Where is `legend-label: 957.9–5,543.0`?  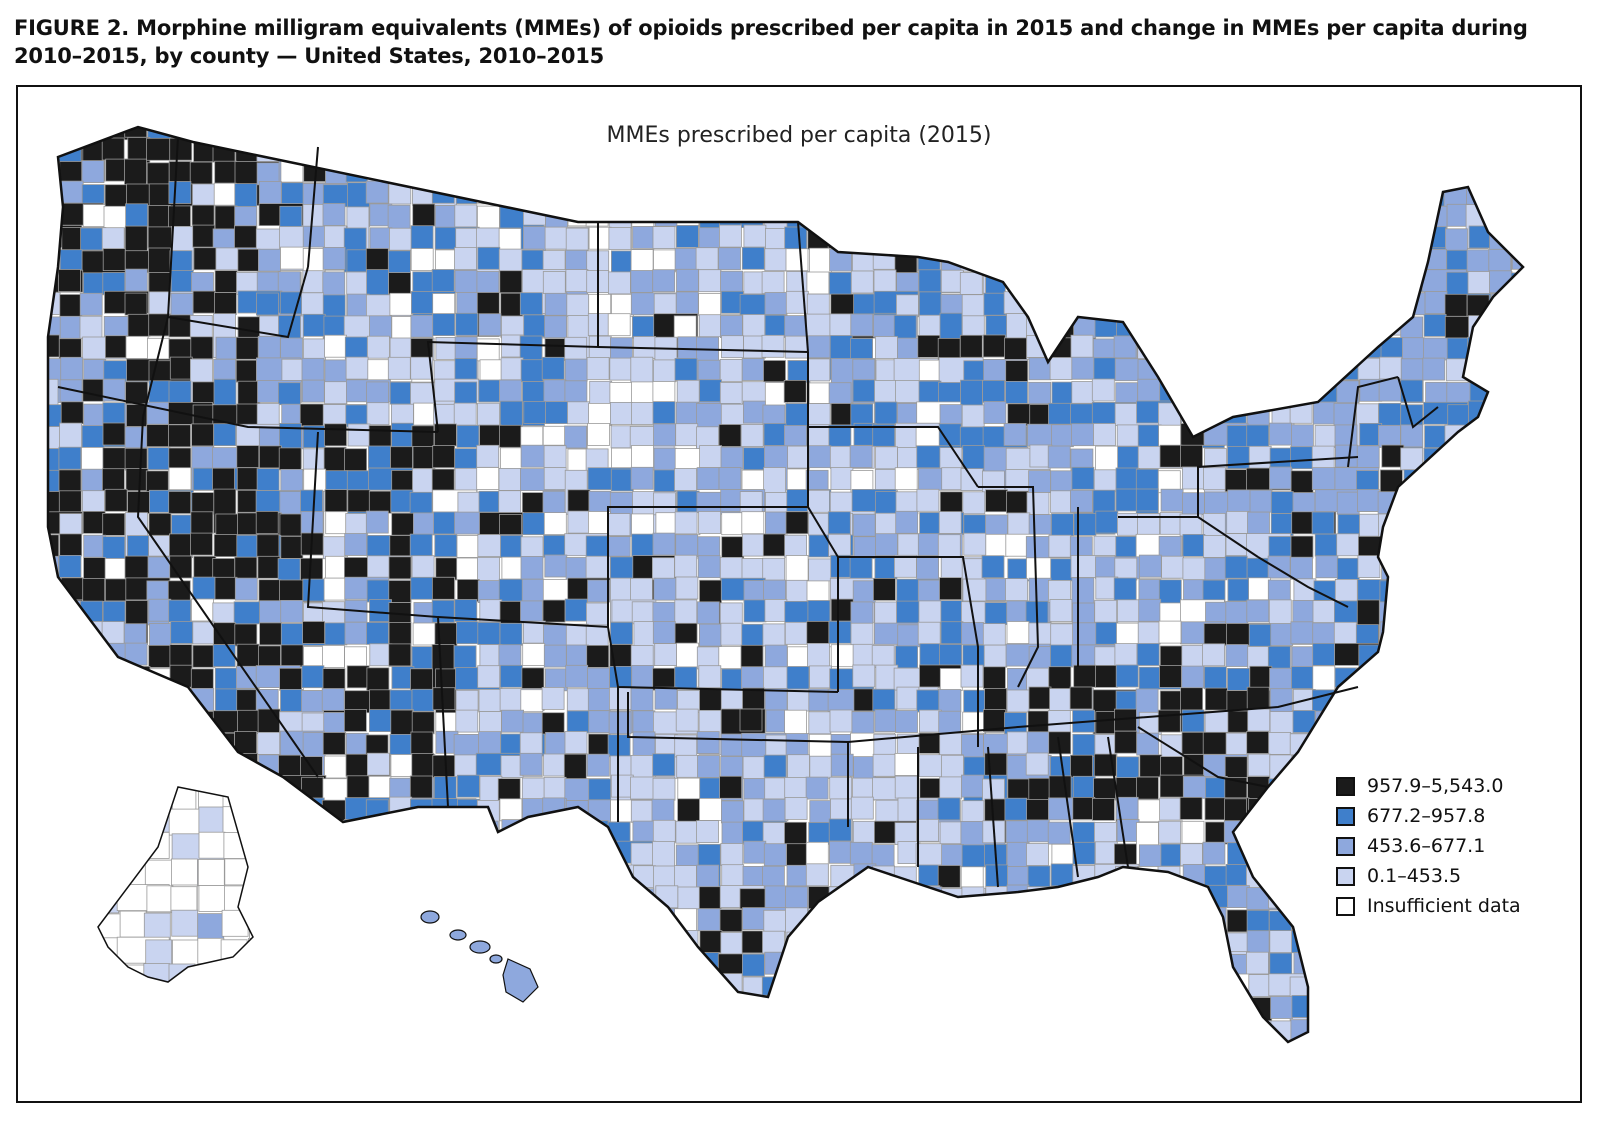 legend-label: 957.9–5,543.0 is located at coordinates (1435, 786).